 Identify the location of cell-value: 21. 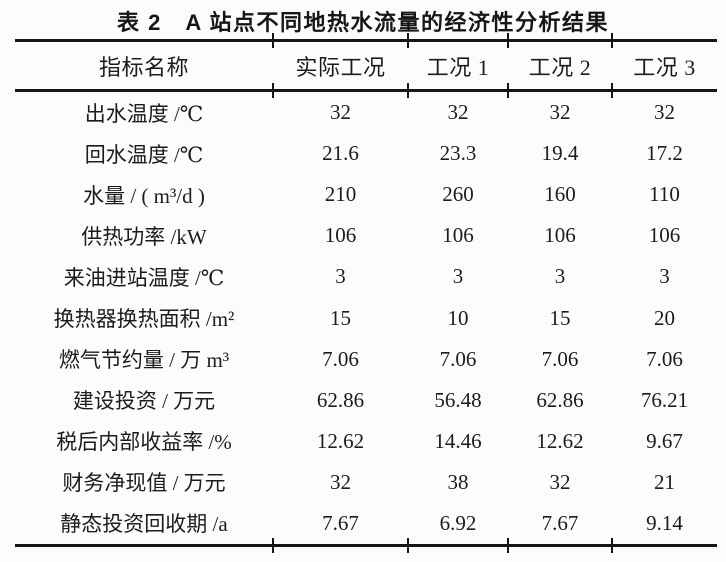
(664, 481).